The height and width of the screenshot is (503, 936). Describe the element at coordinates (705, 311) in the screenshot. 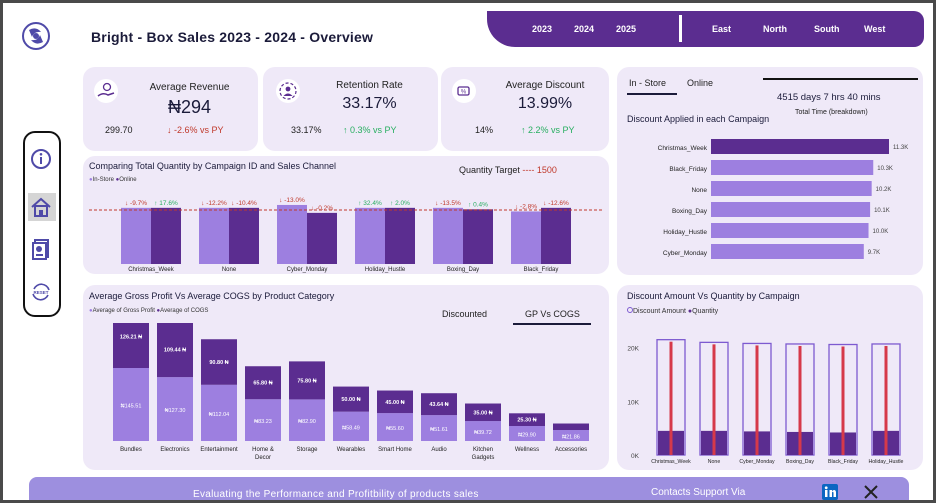

I see `legend-quantity: Quantity` at that location.